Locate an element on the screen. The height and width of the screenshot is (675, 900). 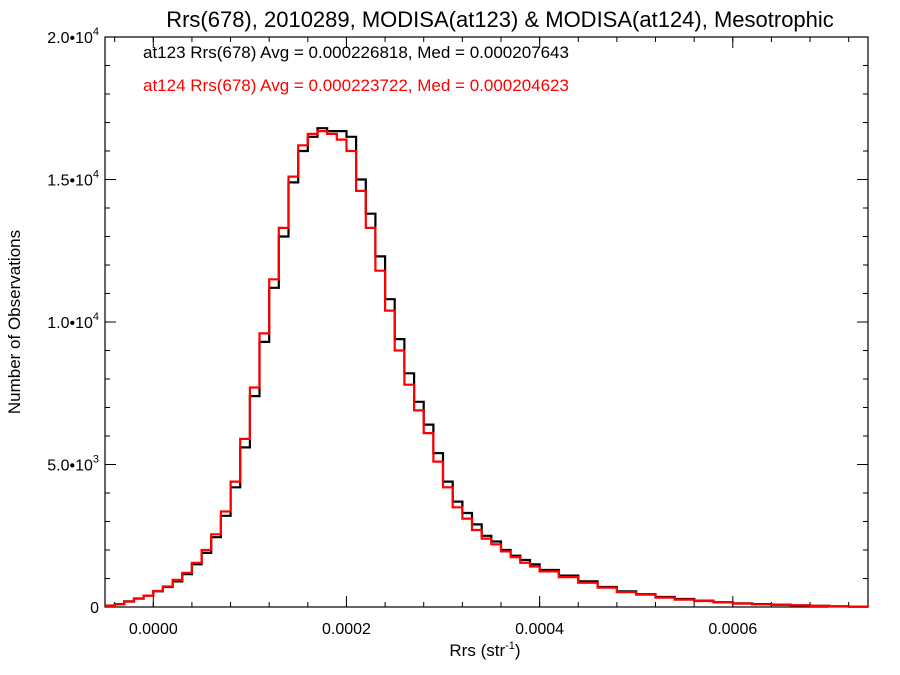
y-tick-label-3: 1.5•104 is located at coordinates (73, 179).